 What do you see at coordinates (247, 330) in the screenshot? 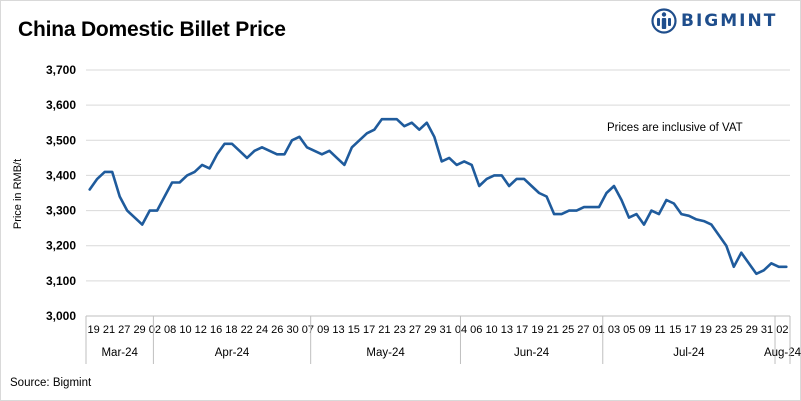
I see `x-tick-label: 22` at bounding box center [247, 330].